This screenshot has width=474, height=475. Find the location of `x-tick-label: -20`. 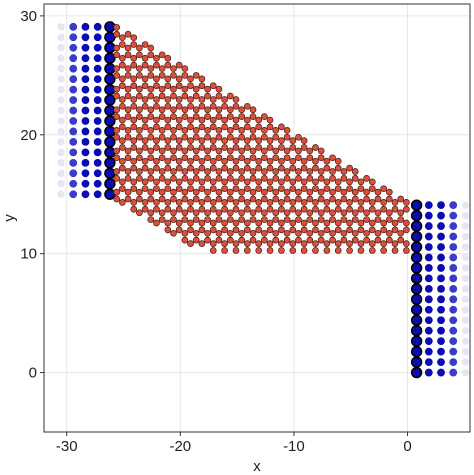

x-tick-label: -20 is located at coordinates (180, 446).